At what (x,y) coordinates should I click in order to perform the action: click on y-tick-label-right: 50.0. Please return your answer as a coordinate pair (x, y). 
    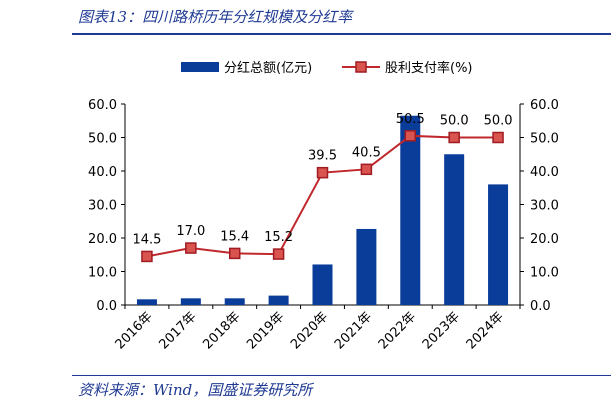
    Looking at the image, I should click on (544, 139).